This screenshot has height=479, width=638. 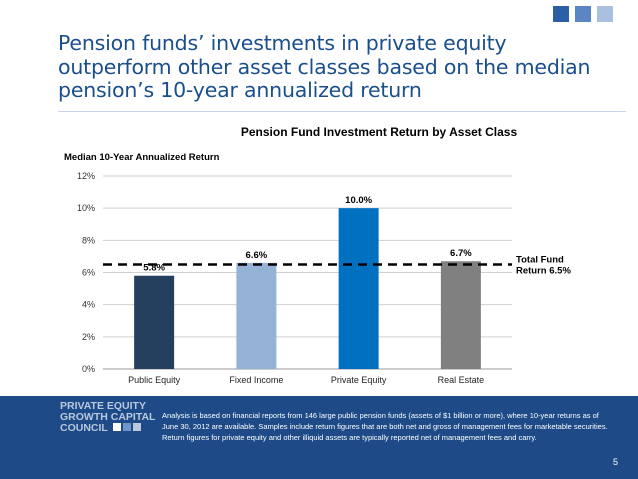 I want to click on y-tick-label: 12%, so click(x=86, y=176).